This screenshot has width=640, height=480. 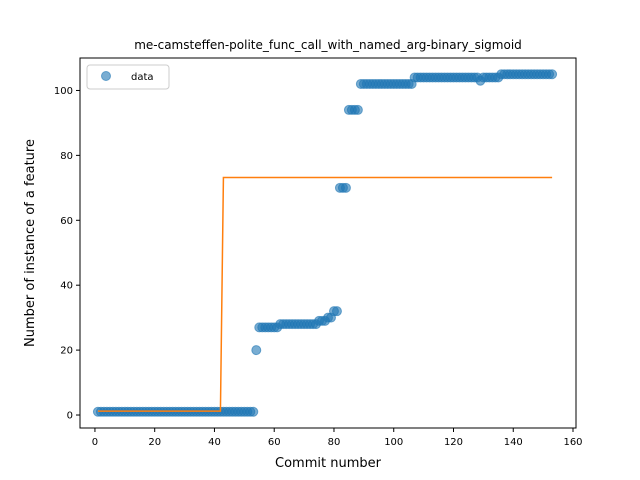 I want to click on legend-box, so click(x=128, y=77).